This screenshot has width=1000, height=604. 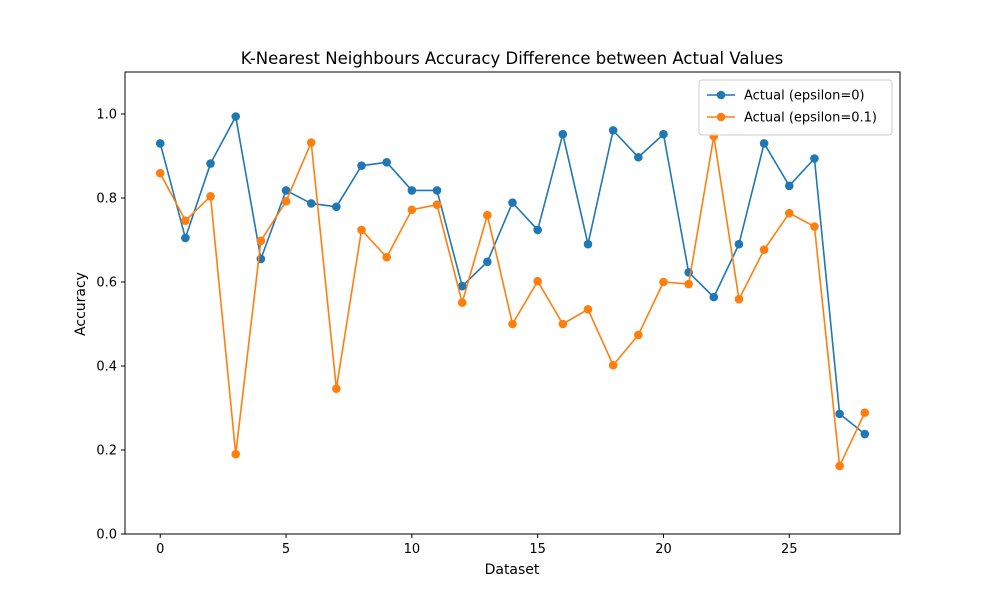 I want to click on x-tick-label: 10, so click(x=412, y=549).